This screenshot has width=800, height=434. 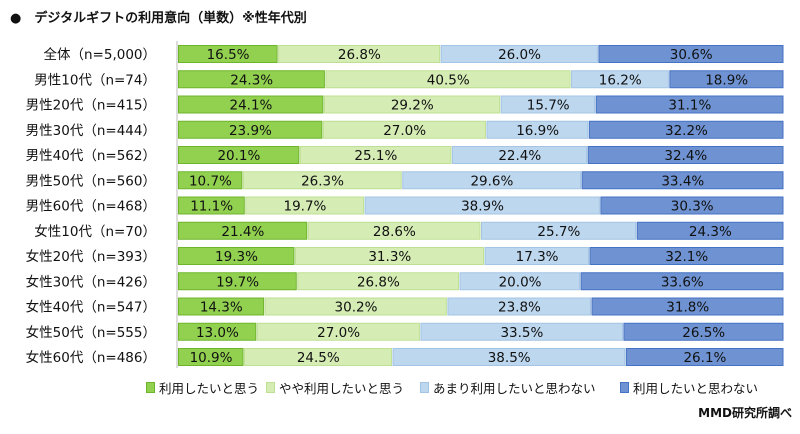 I want to click on category-label: 全体（n=5,000）, so click(x=99, y=54).